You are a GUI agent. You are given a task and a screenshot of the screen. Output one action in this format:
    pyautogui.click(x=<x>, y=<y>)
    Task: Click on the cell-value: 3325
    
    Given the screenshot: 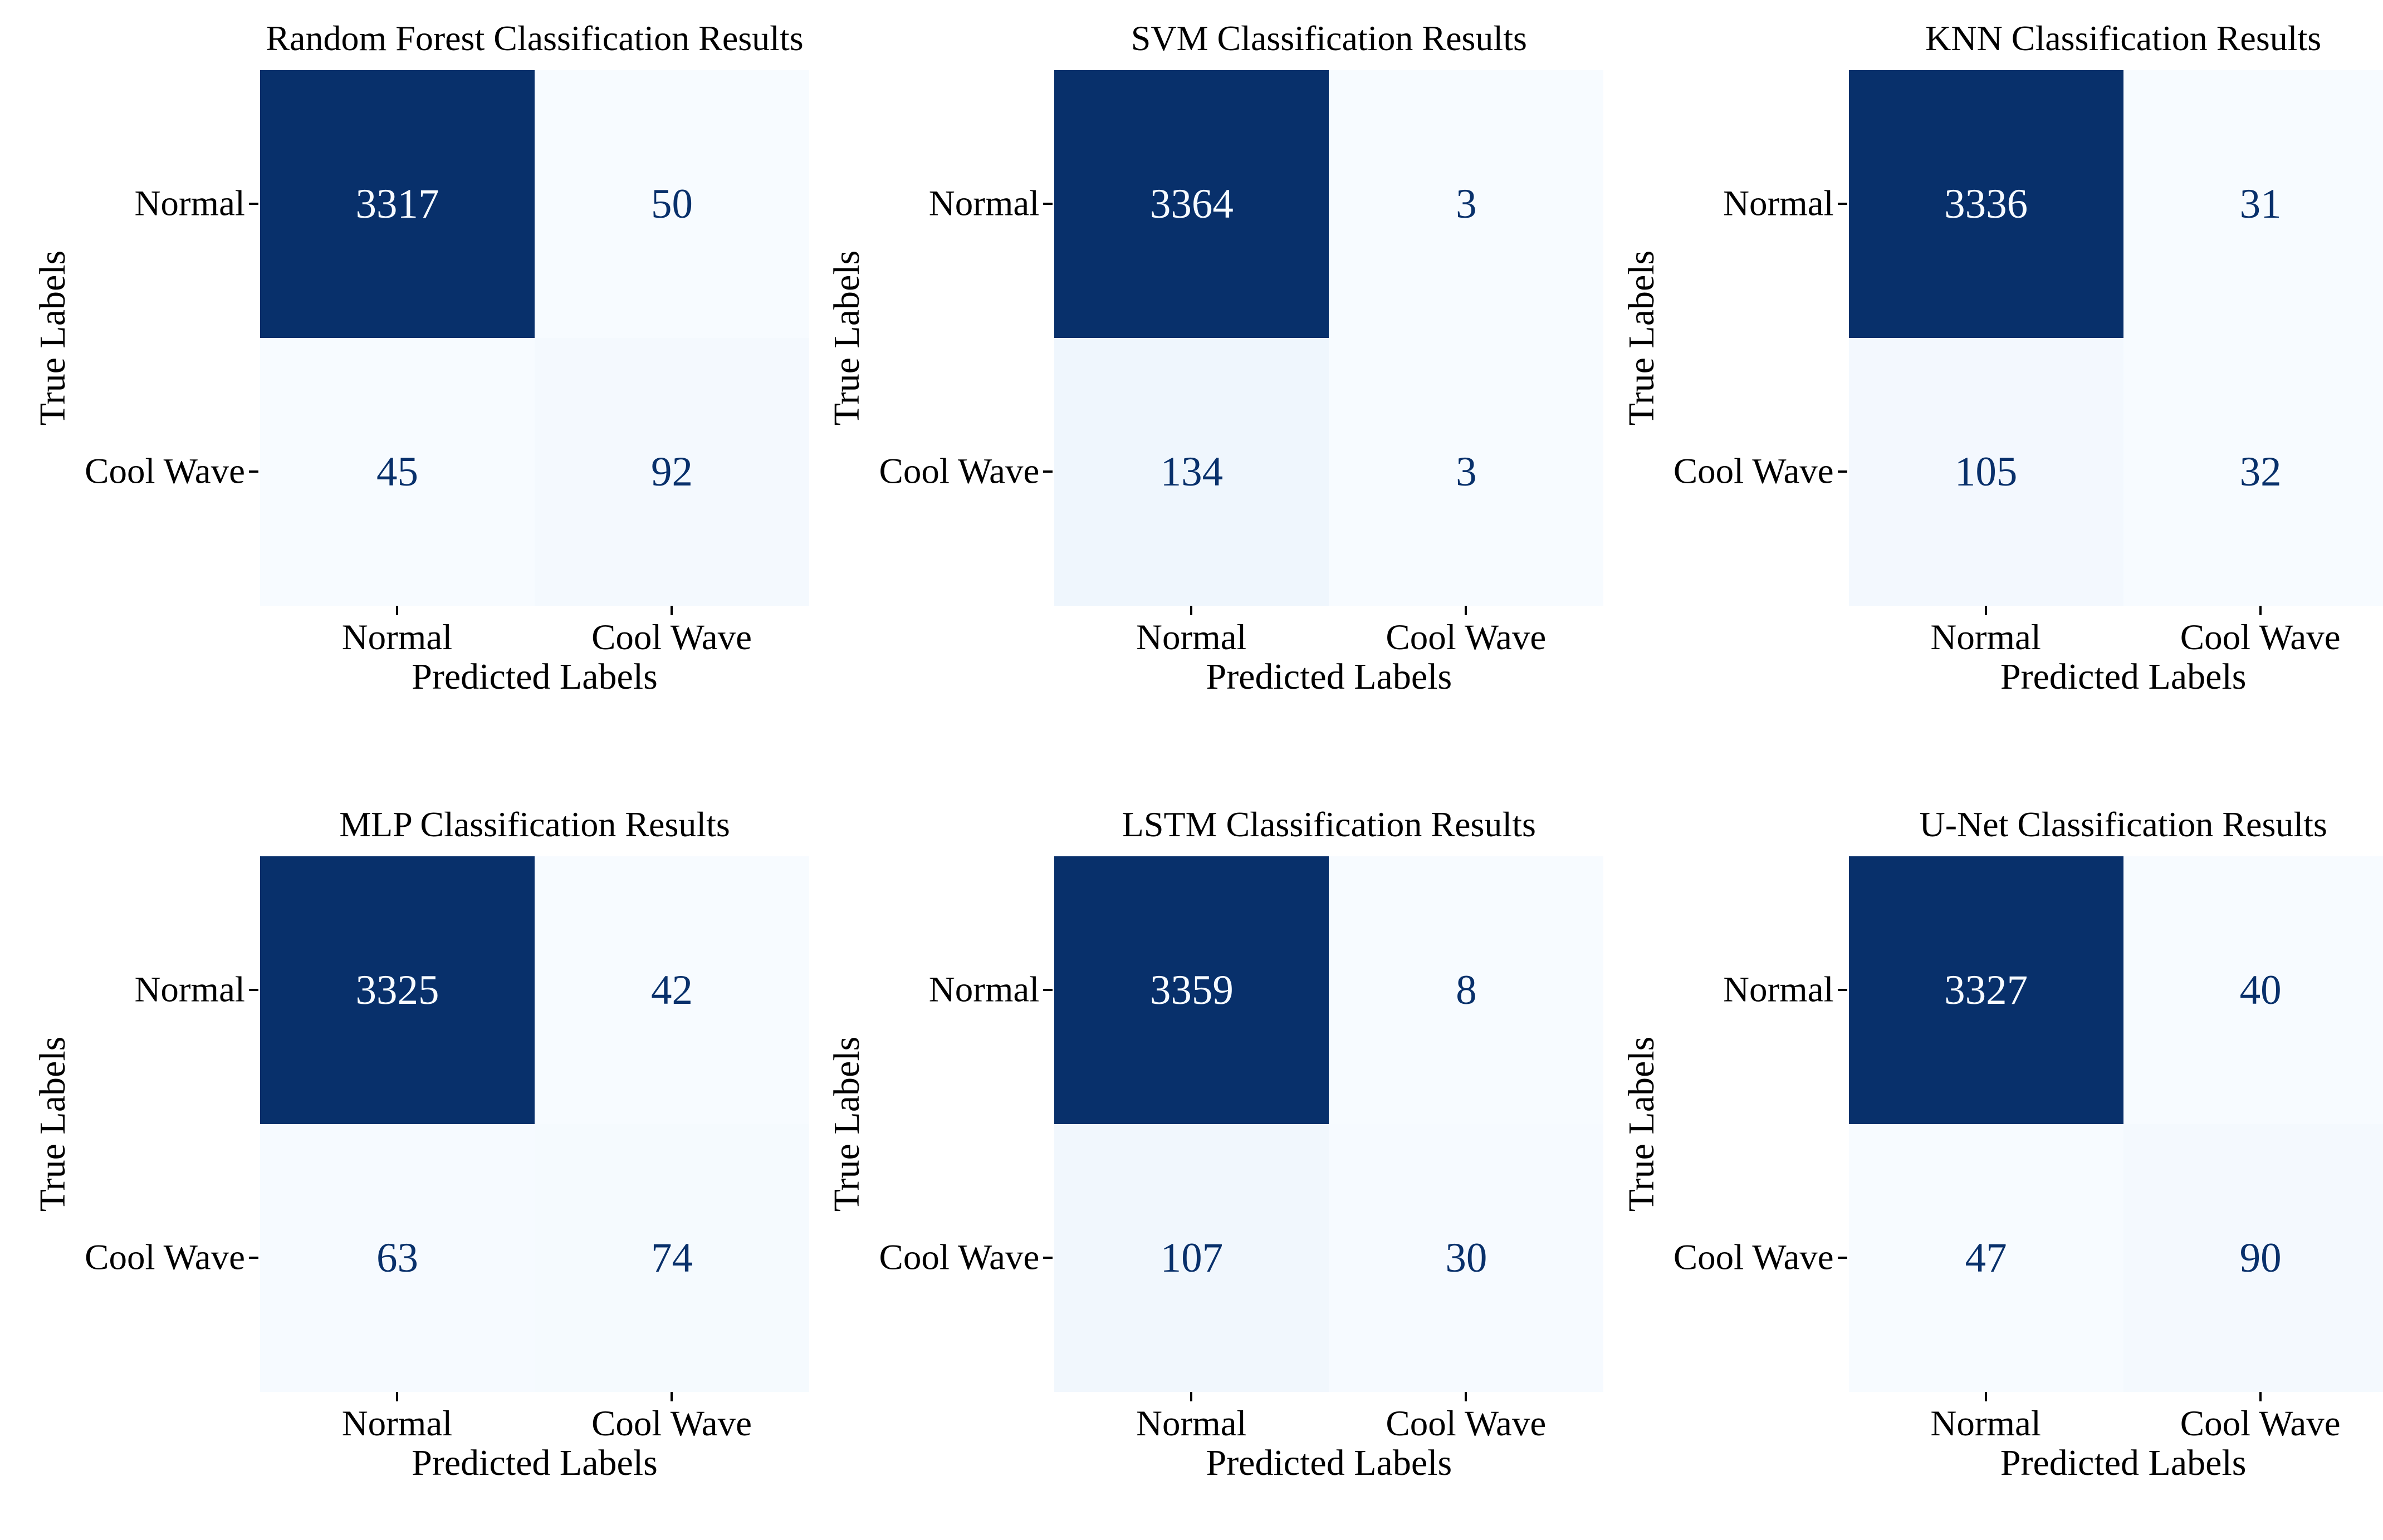 What is the action you would take?
    pyautogui.click(x=397, y=990)
    